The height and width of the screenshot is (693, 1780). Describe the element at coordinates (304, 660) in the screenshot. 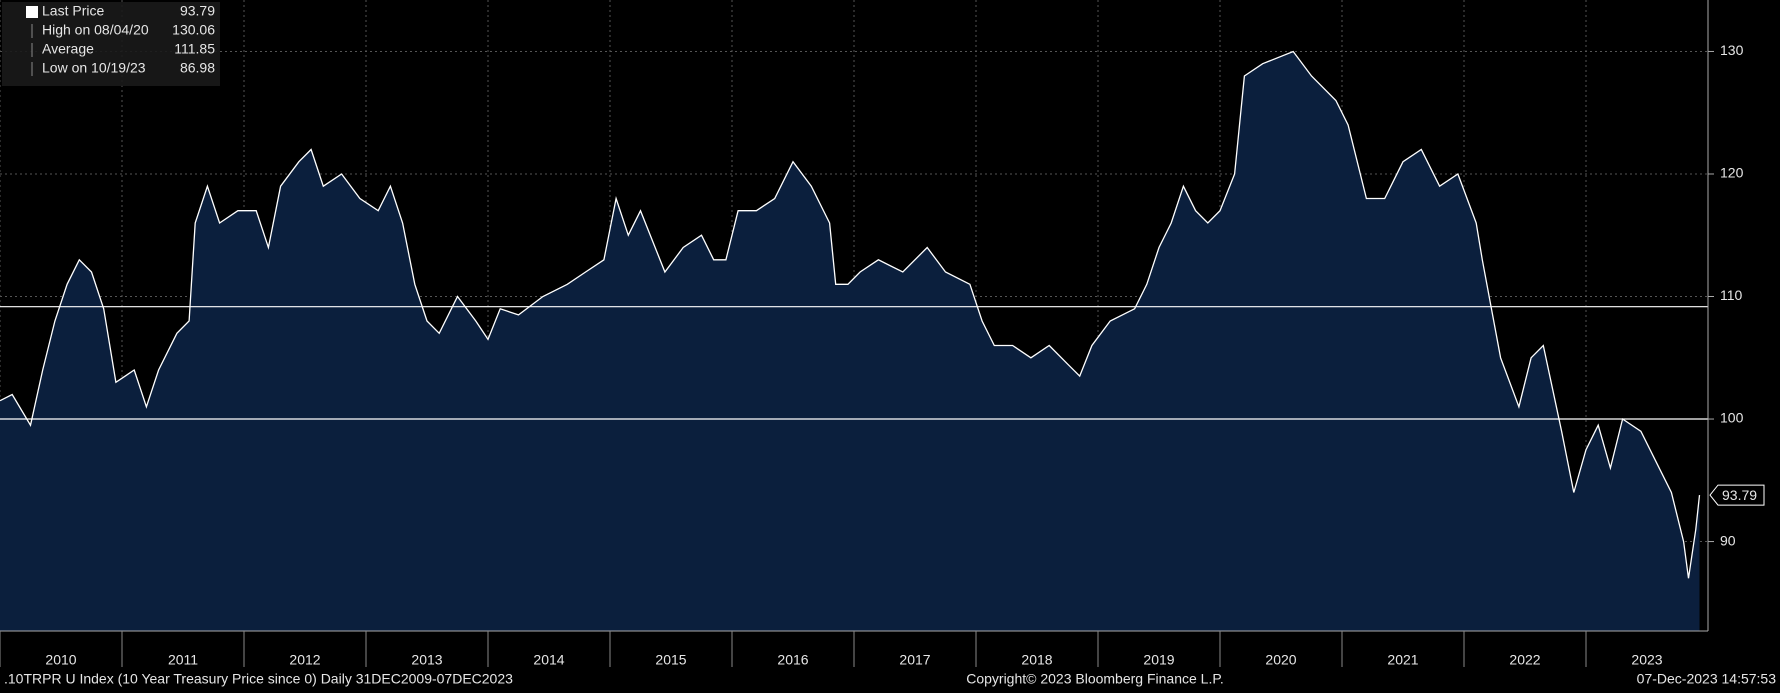

I see `x-tick-label: 2012` at that location.